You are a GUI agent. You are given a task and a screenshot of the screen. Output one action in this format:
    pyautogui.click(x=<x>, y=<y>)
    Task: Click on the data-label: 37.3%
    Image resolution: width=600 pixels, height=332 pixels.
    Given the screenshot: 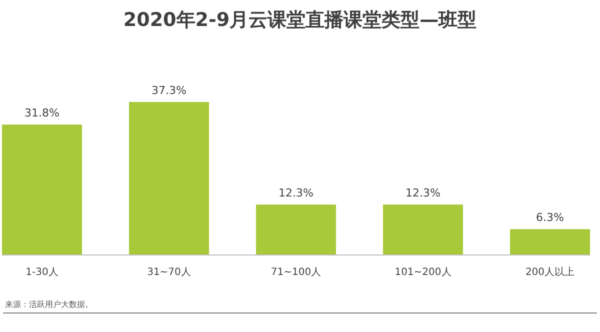 What is the action you would take?
    pyautogui.click(x=169, y=90)
    